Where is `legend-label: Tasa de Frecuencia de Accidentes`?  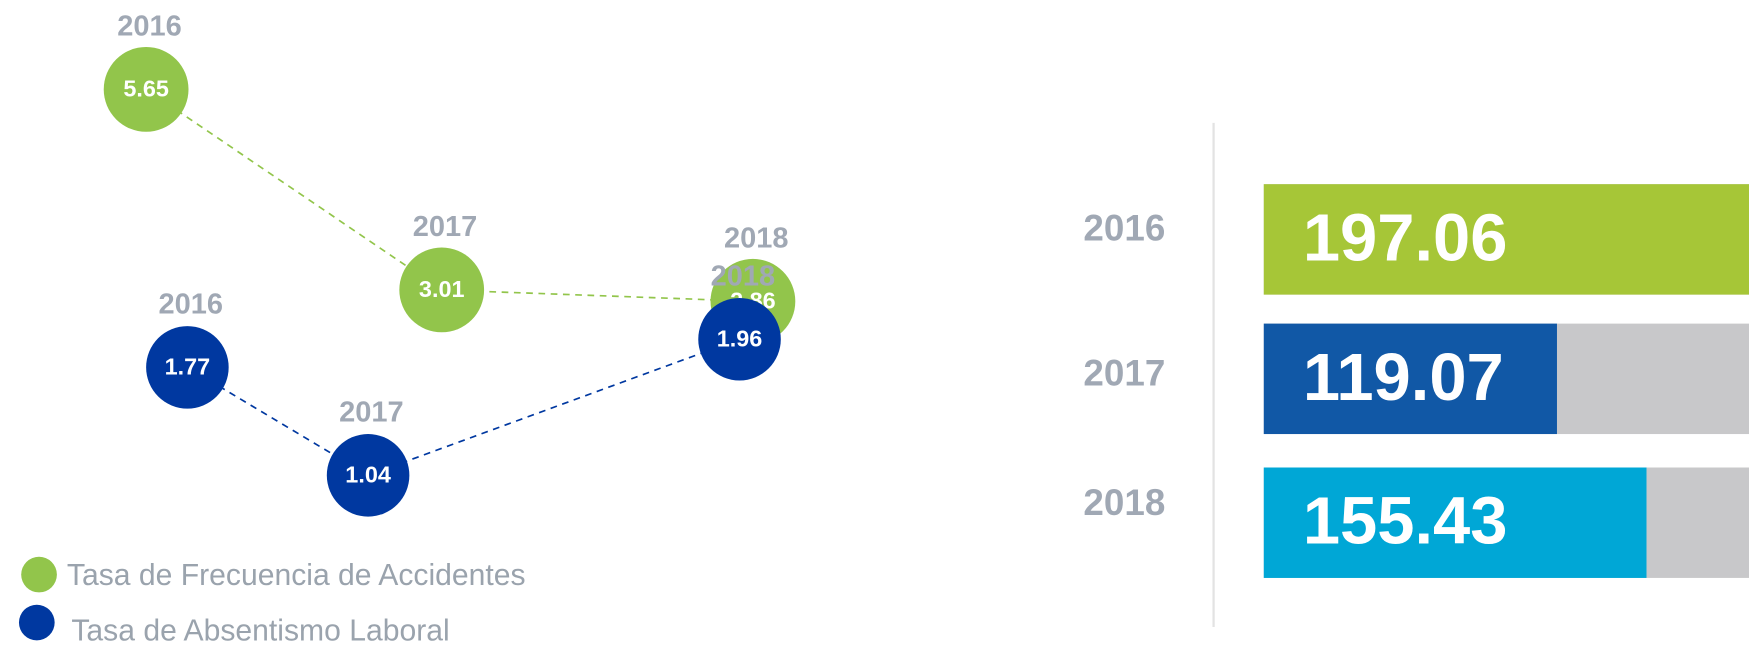 legend-label: Tasa de Frecuencia de Accidentes is located at coordinates (296, 575).